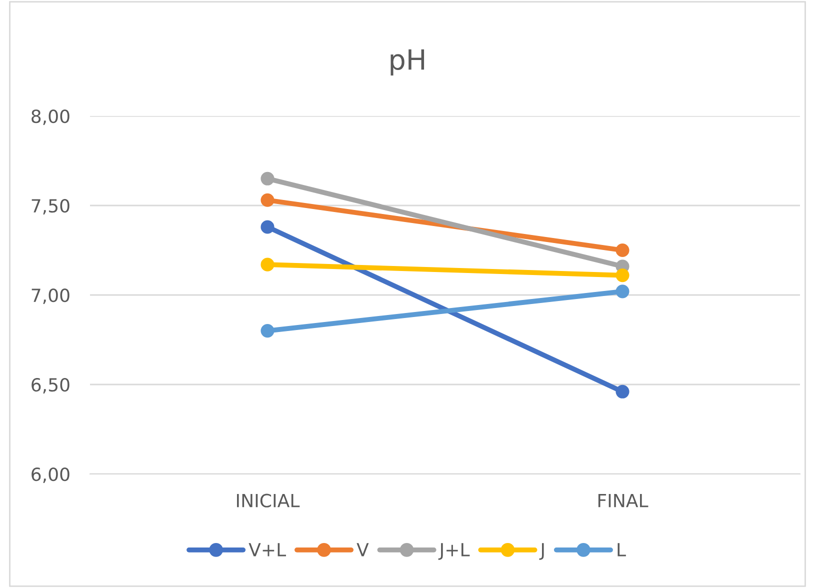 This screenshot has height=588, width=815. Describe the element at coordinates (407, 62) in the screenshot. I see `chart-title: pH` at that location.